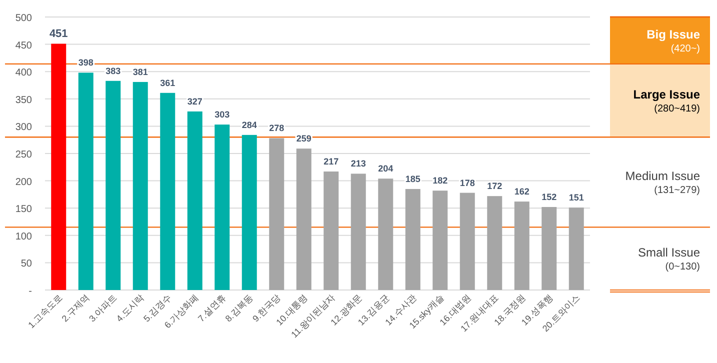 This screenshot has height=363, width=717. What do you see at coordinates (140, 71) in the screenshot?
I see `data-label: 381` at bounding box center [140, 71].